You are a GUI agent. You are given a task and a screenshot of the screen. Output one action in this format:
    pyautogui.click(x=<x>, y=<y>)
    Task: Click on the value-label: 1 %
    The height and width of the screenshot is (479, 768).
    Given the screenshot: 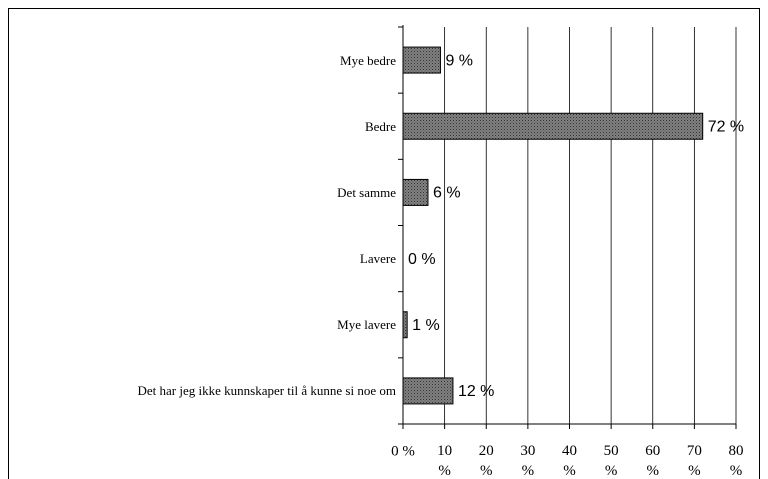 What is the action you would take?
    pyautogui.click(x=426, y=325)
    